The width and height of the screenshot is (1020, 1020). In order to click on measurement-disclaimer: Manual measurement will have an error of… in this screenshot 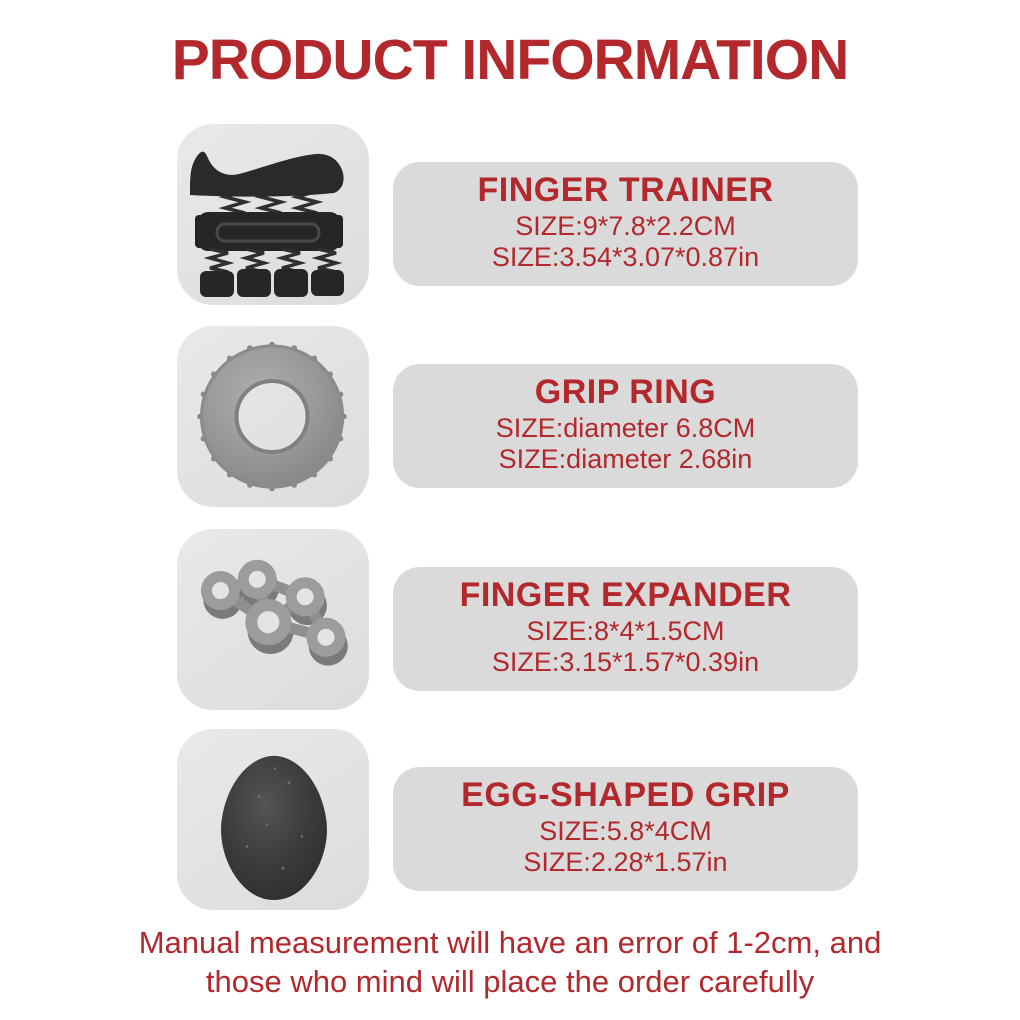, I will do `click(510, 962)`.